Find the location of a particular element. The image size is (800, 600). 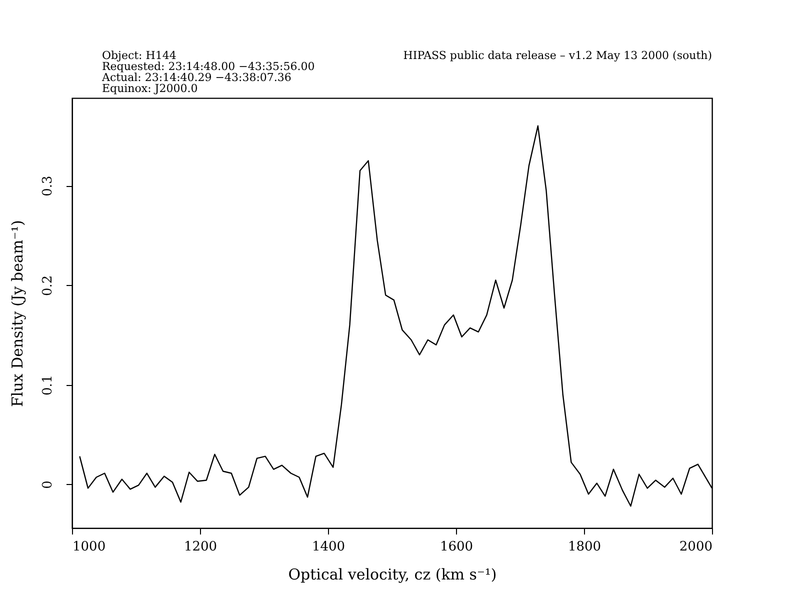

x-axis-title: Optical velocity, cz (km s⁻¹) is located at coordinates (392, 575).